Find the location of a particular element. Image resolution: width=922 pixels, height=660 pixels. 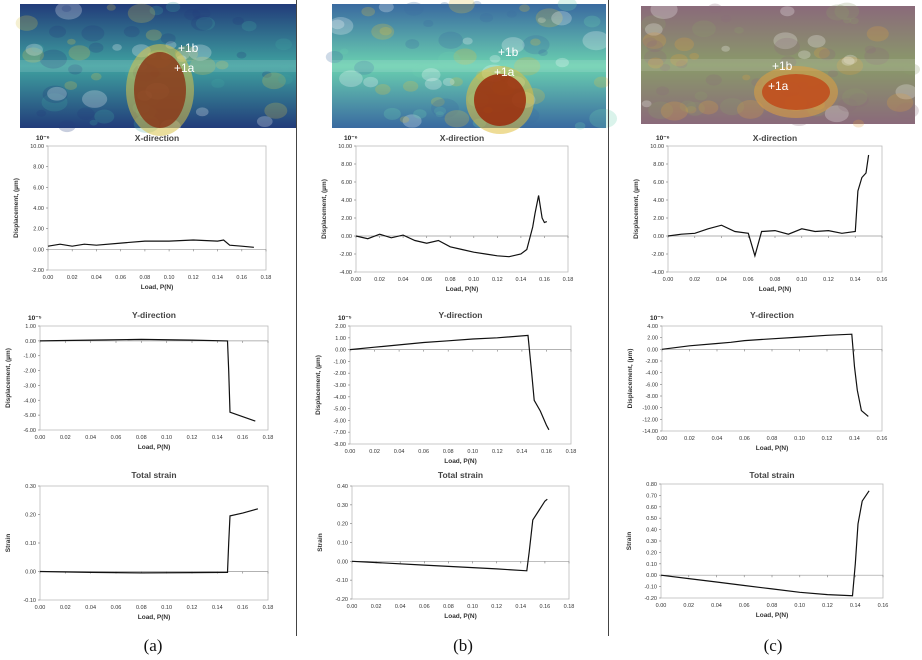

y-tick-label: -12.00 is located at coordinates (650, 420).